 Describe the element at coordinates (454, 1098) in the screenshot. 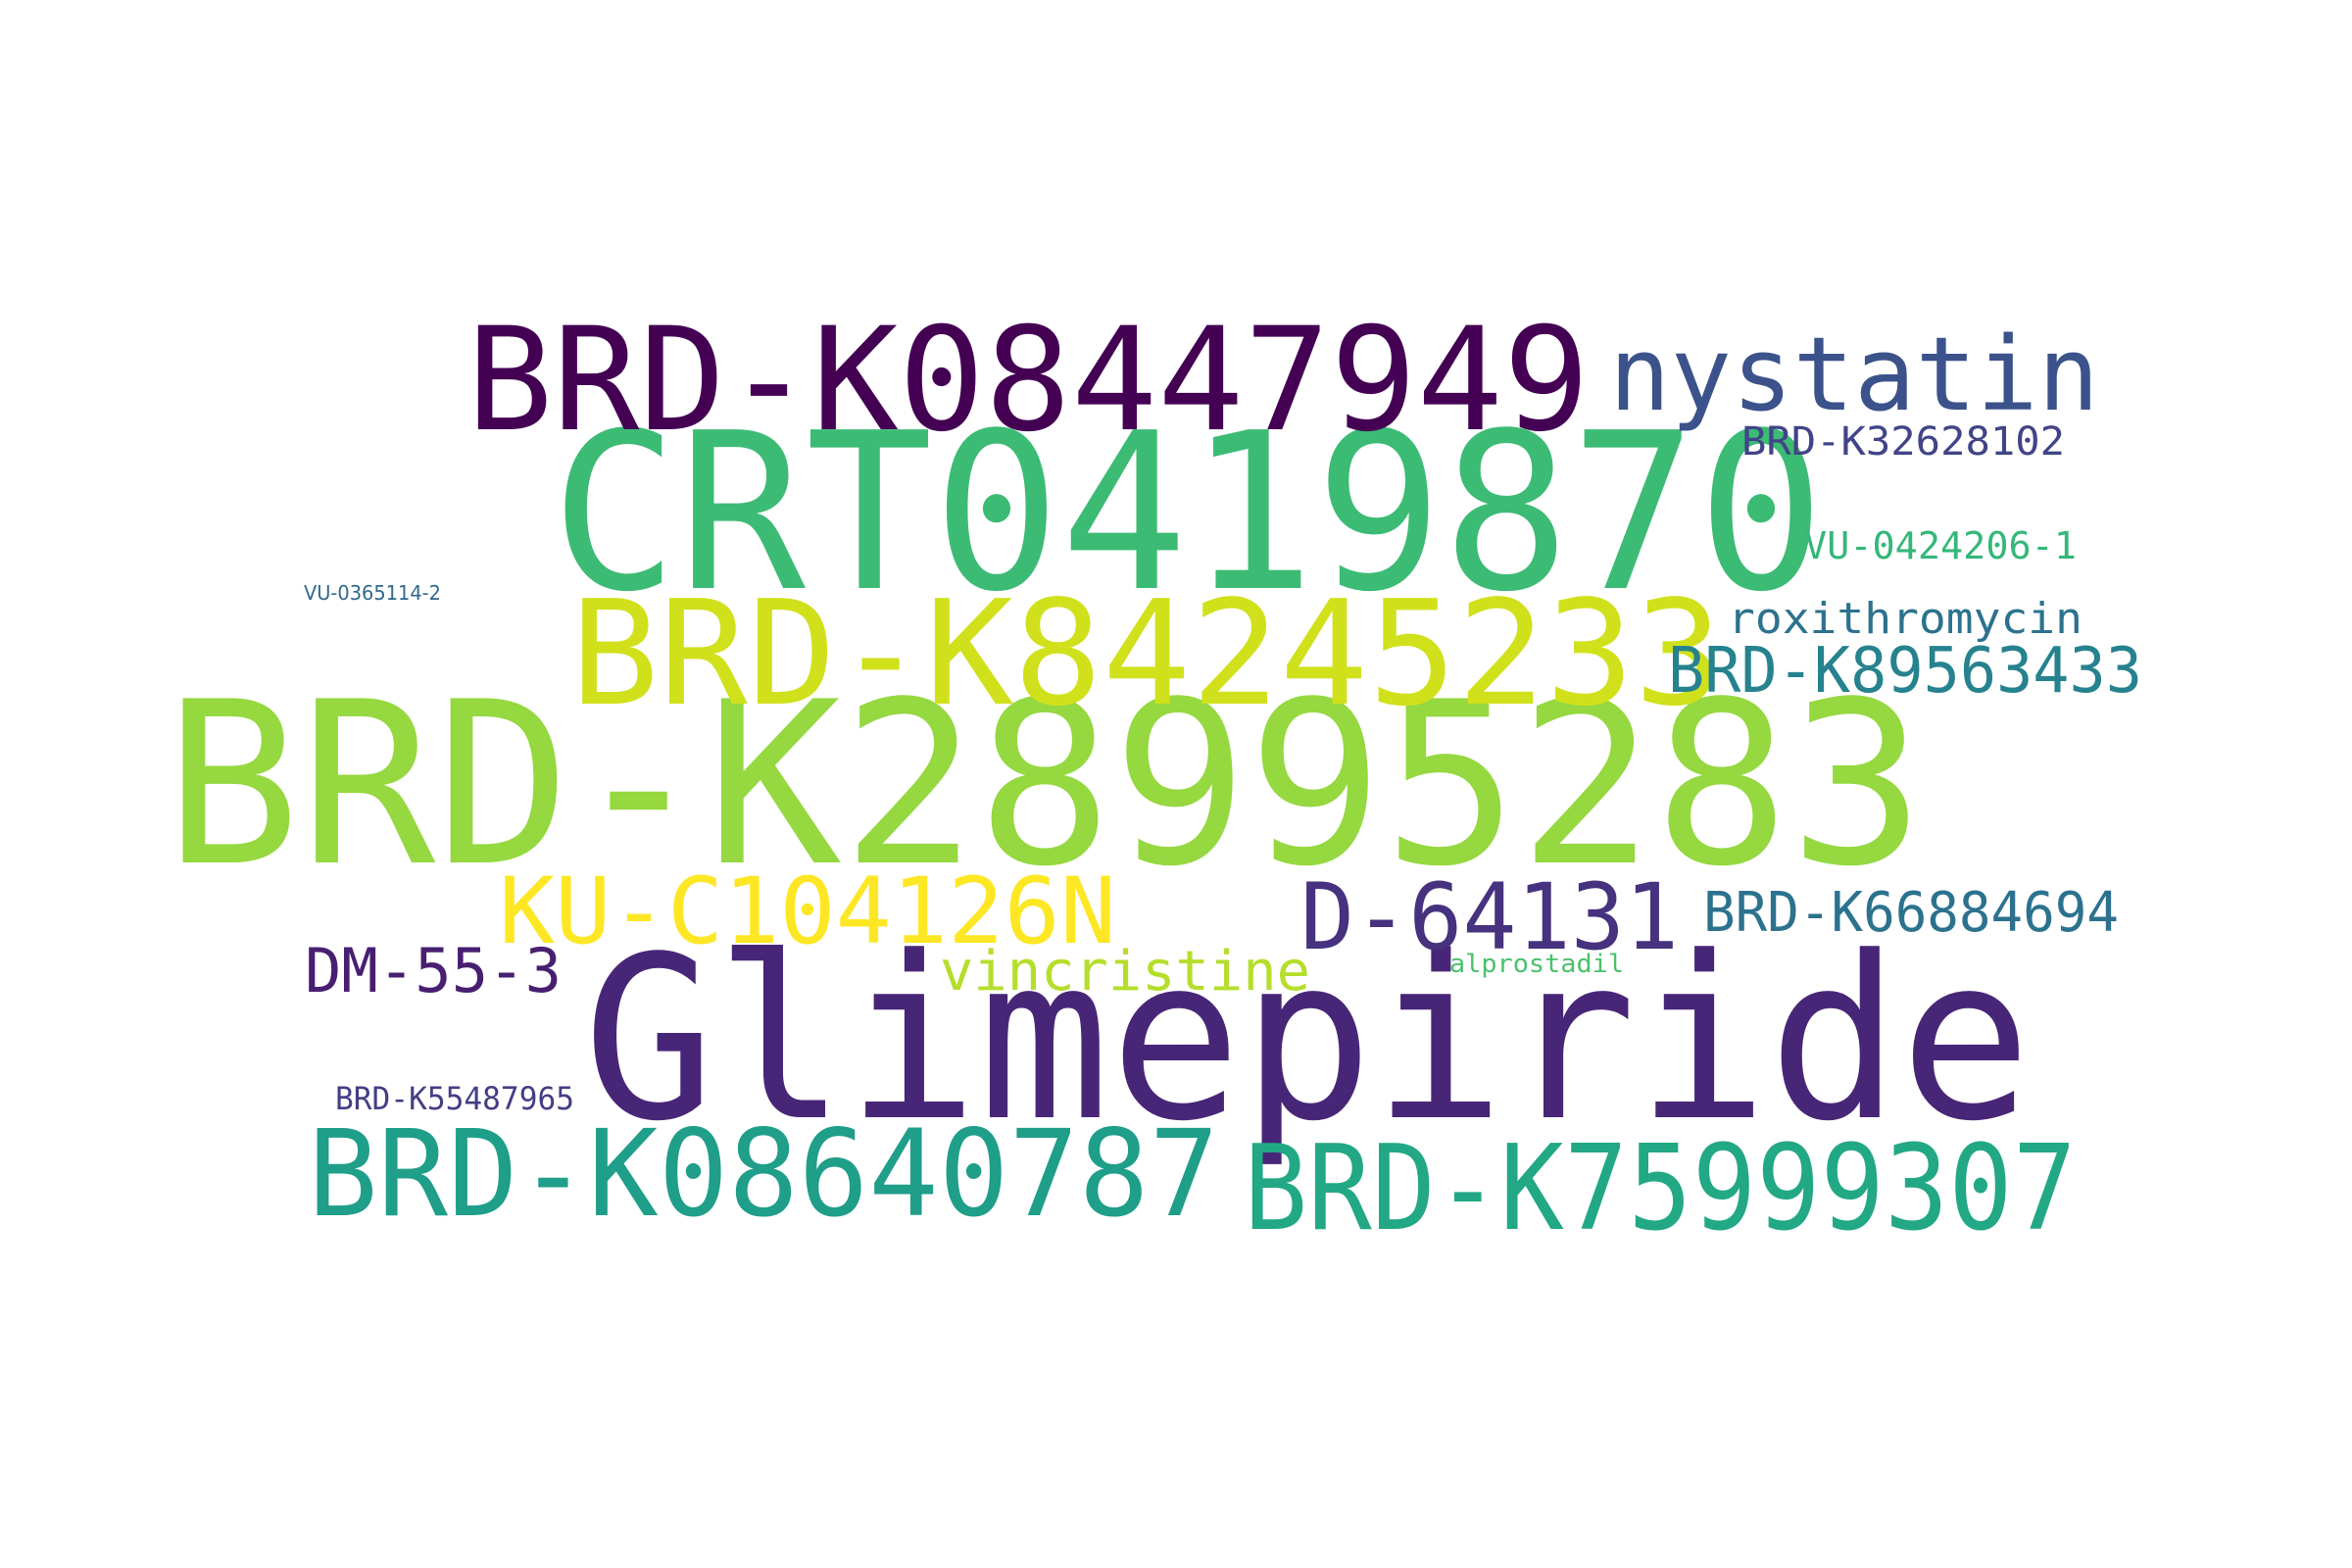

I see `word-brd-k55487965: BRD-K55487965` at that location.